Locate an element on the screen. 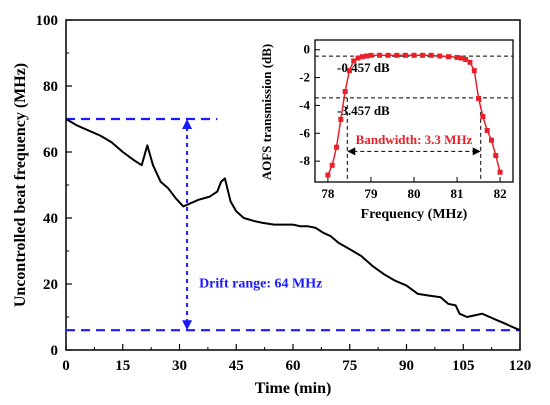 The height and width of the screenshot is (405, 550). inset-x-tick-label: 82 is located at coordinates (500, 193).